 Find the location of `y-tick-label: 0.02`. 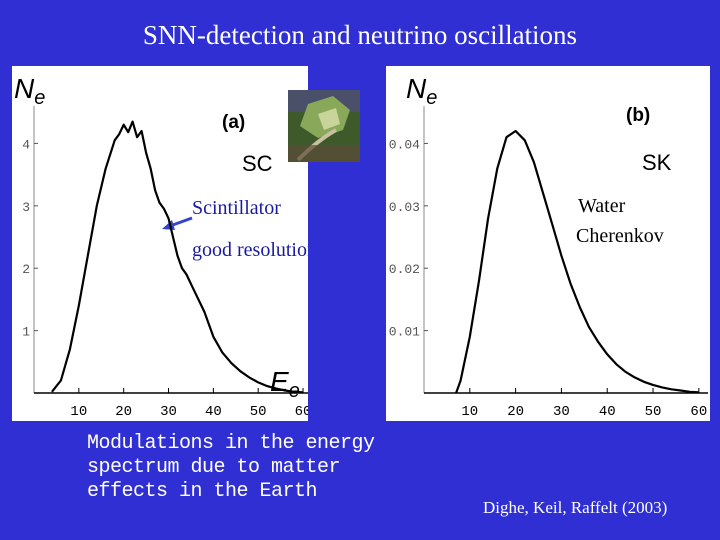

y-tick-label: 0.02 is located at coordinates (404, 269).